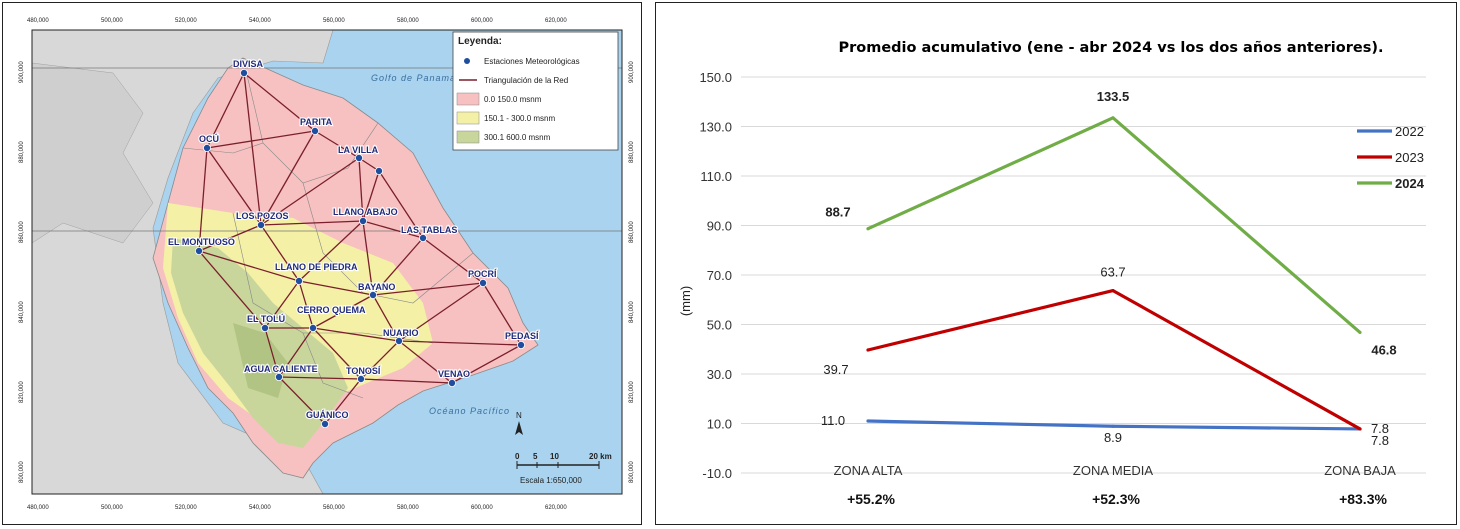 This screenshot has height=529, width=1460. Describe the element at coordinates (517, 137) in the screenshot. I see `legend-band3: 300.1 600.0 msnm` at that location.